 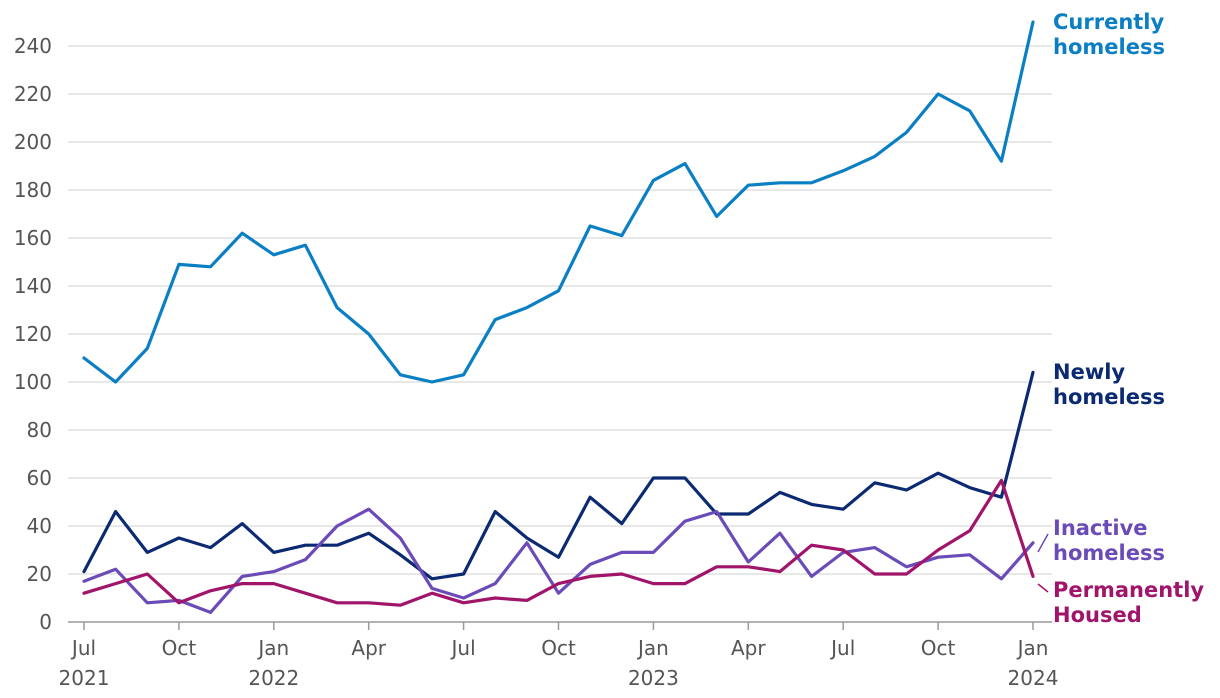 What do you see at coordinates (558, 561) in the screenshot?
I see `series-line-inactive-homeless` at bounding box center [558, 561].